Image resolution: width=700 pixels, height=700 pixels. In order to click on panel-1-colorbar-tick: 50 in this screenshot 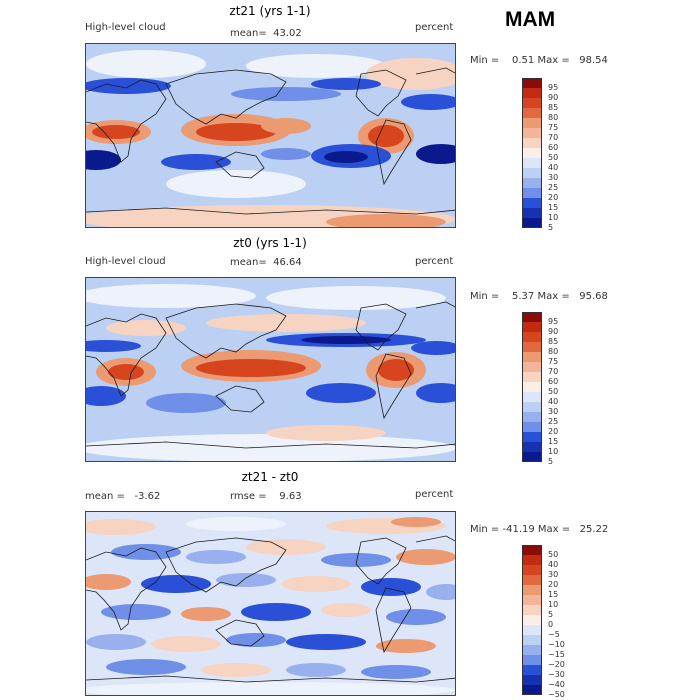, I will do `click(553, 157)`.